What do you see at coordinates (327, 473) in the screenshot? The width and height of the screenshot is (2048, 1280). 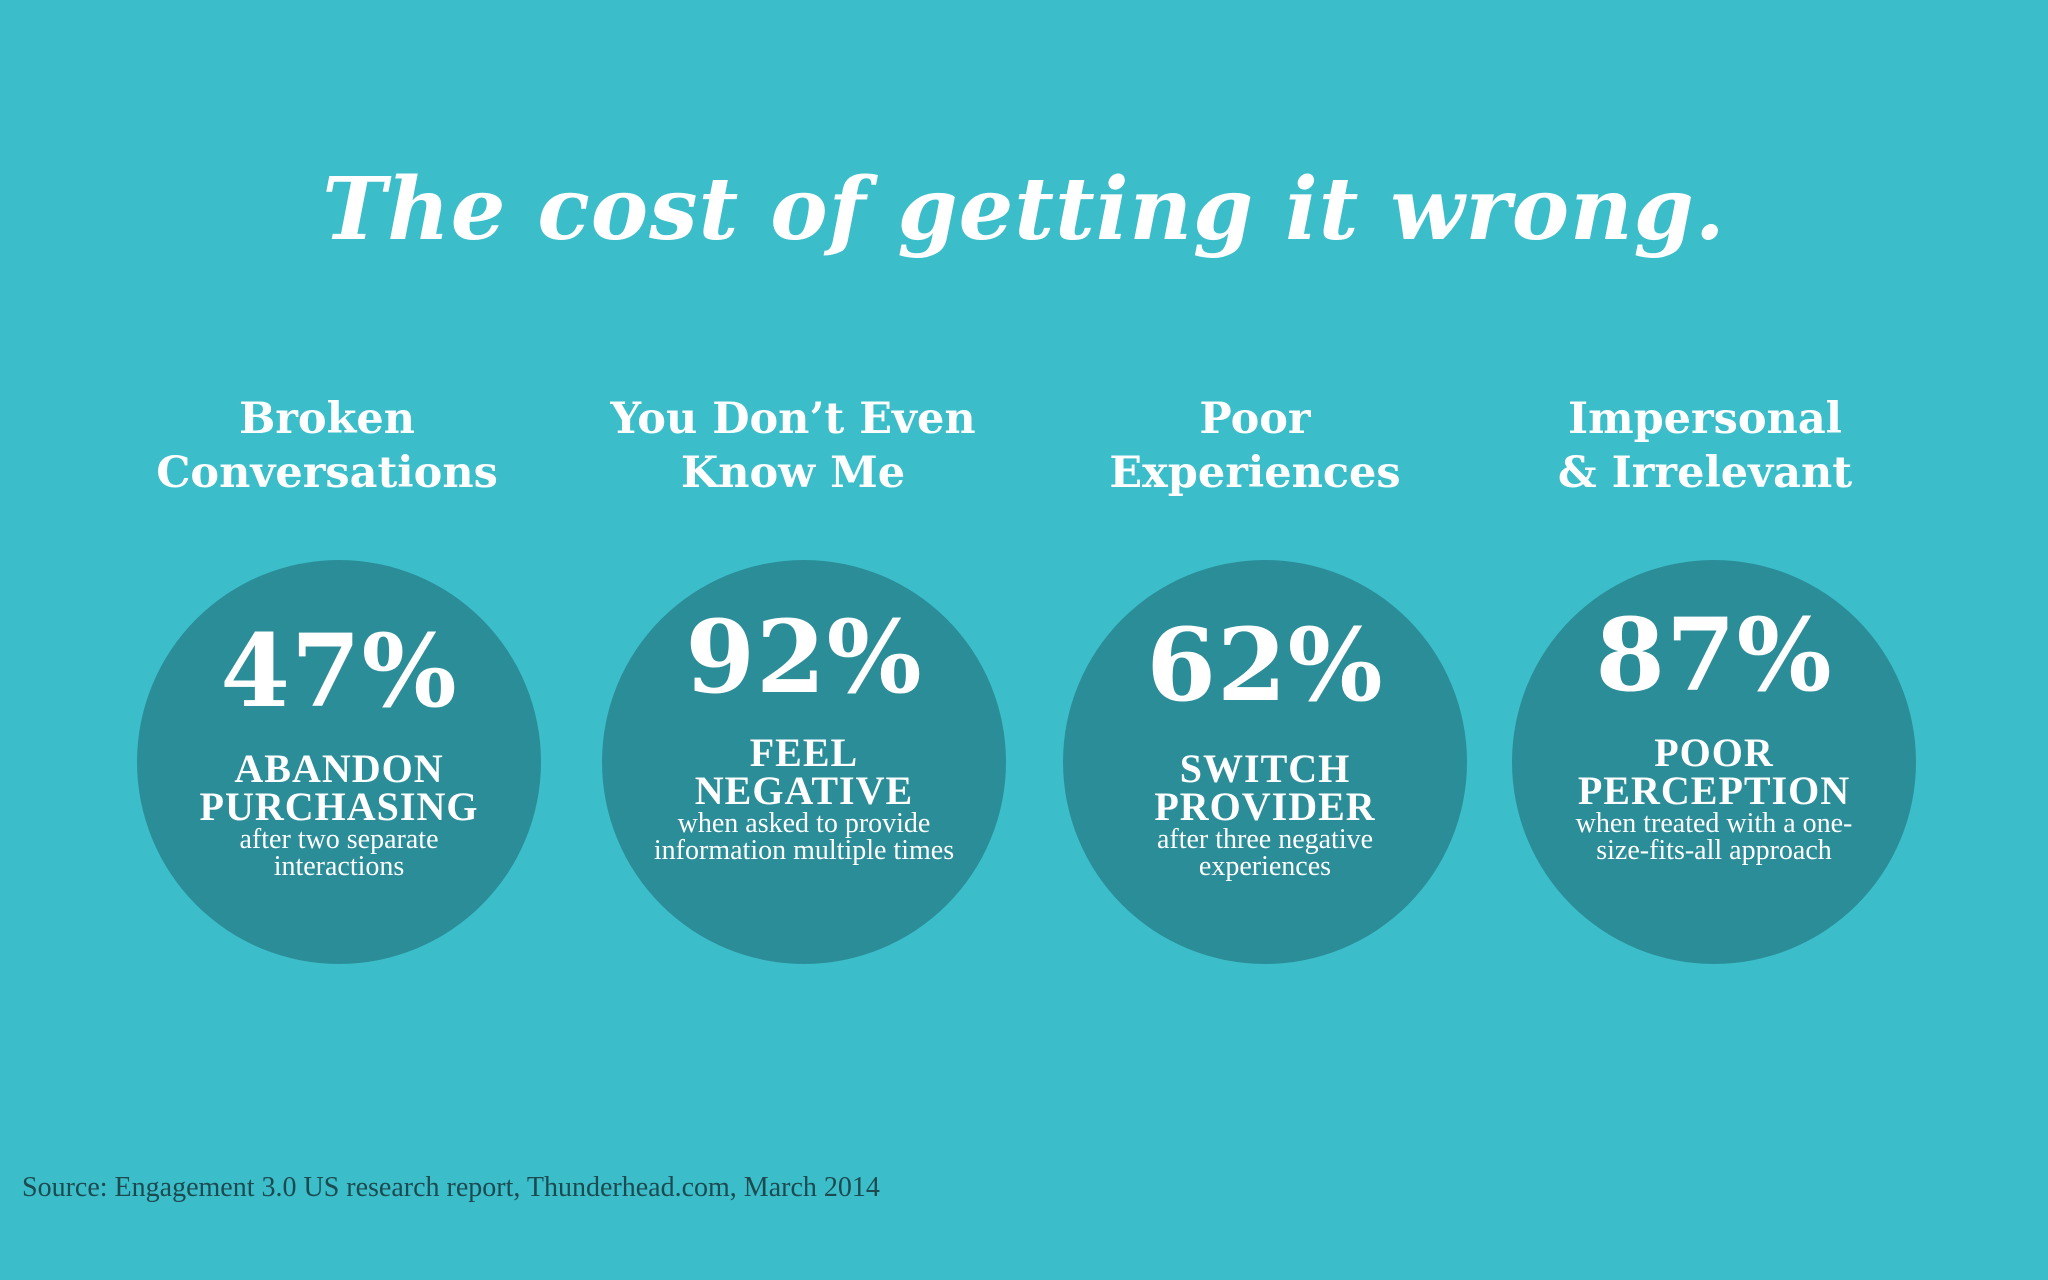 I see `stat-heading-line: Conversations` at bounding box center [327, 473].